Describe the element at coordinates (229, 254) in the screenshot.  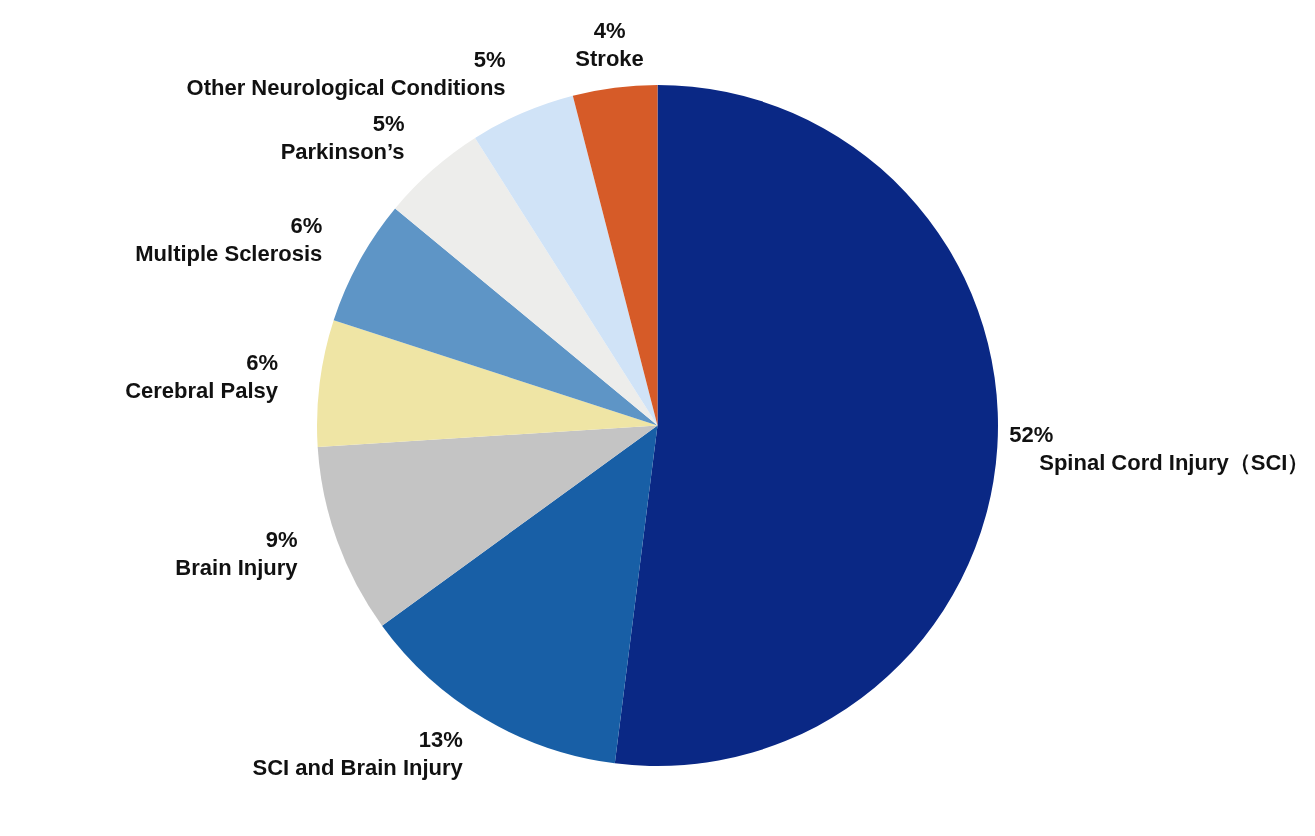
I see `slice-label: Multiple Sclerosis` at that location.